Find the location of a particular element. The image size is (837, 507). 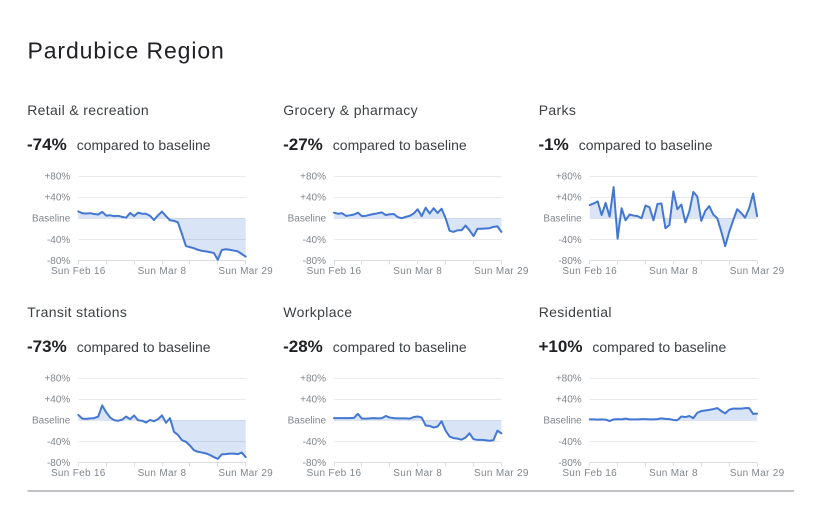

svg-text: +10% is located at coordinates (561, 346).